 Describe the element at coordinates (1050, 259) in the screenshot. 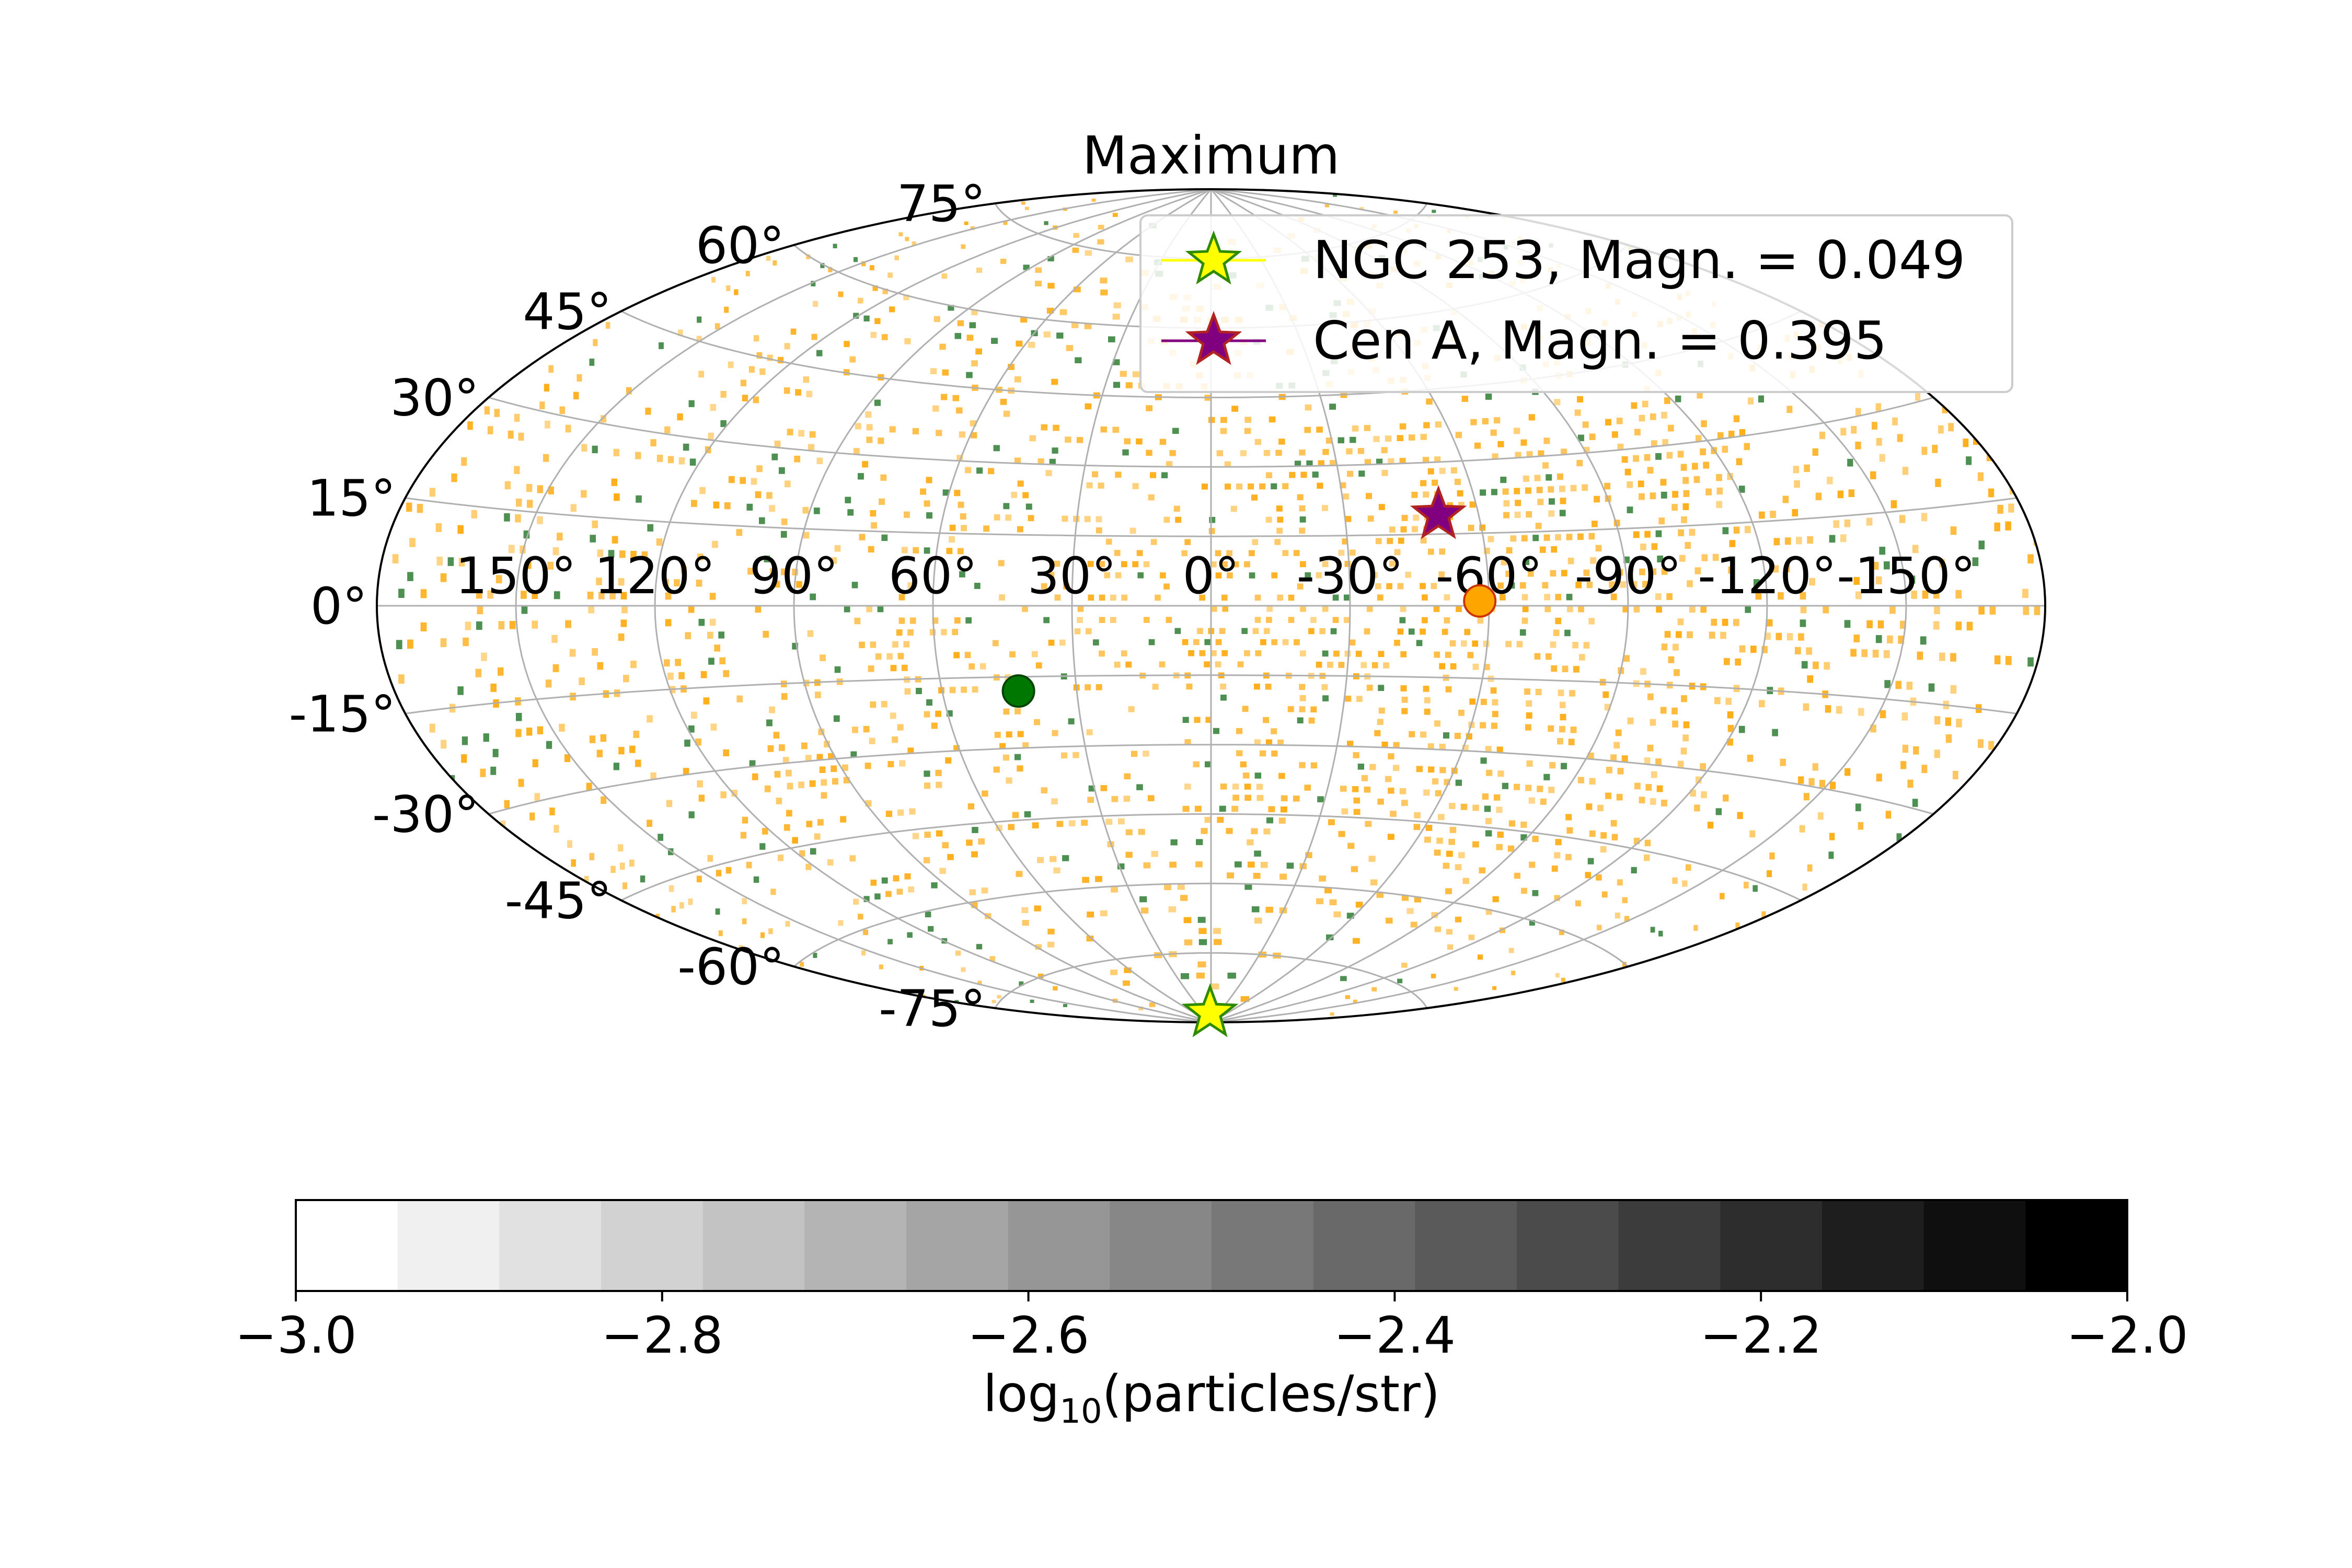

I see `density-pixel-2014` at that location.